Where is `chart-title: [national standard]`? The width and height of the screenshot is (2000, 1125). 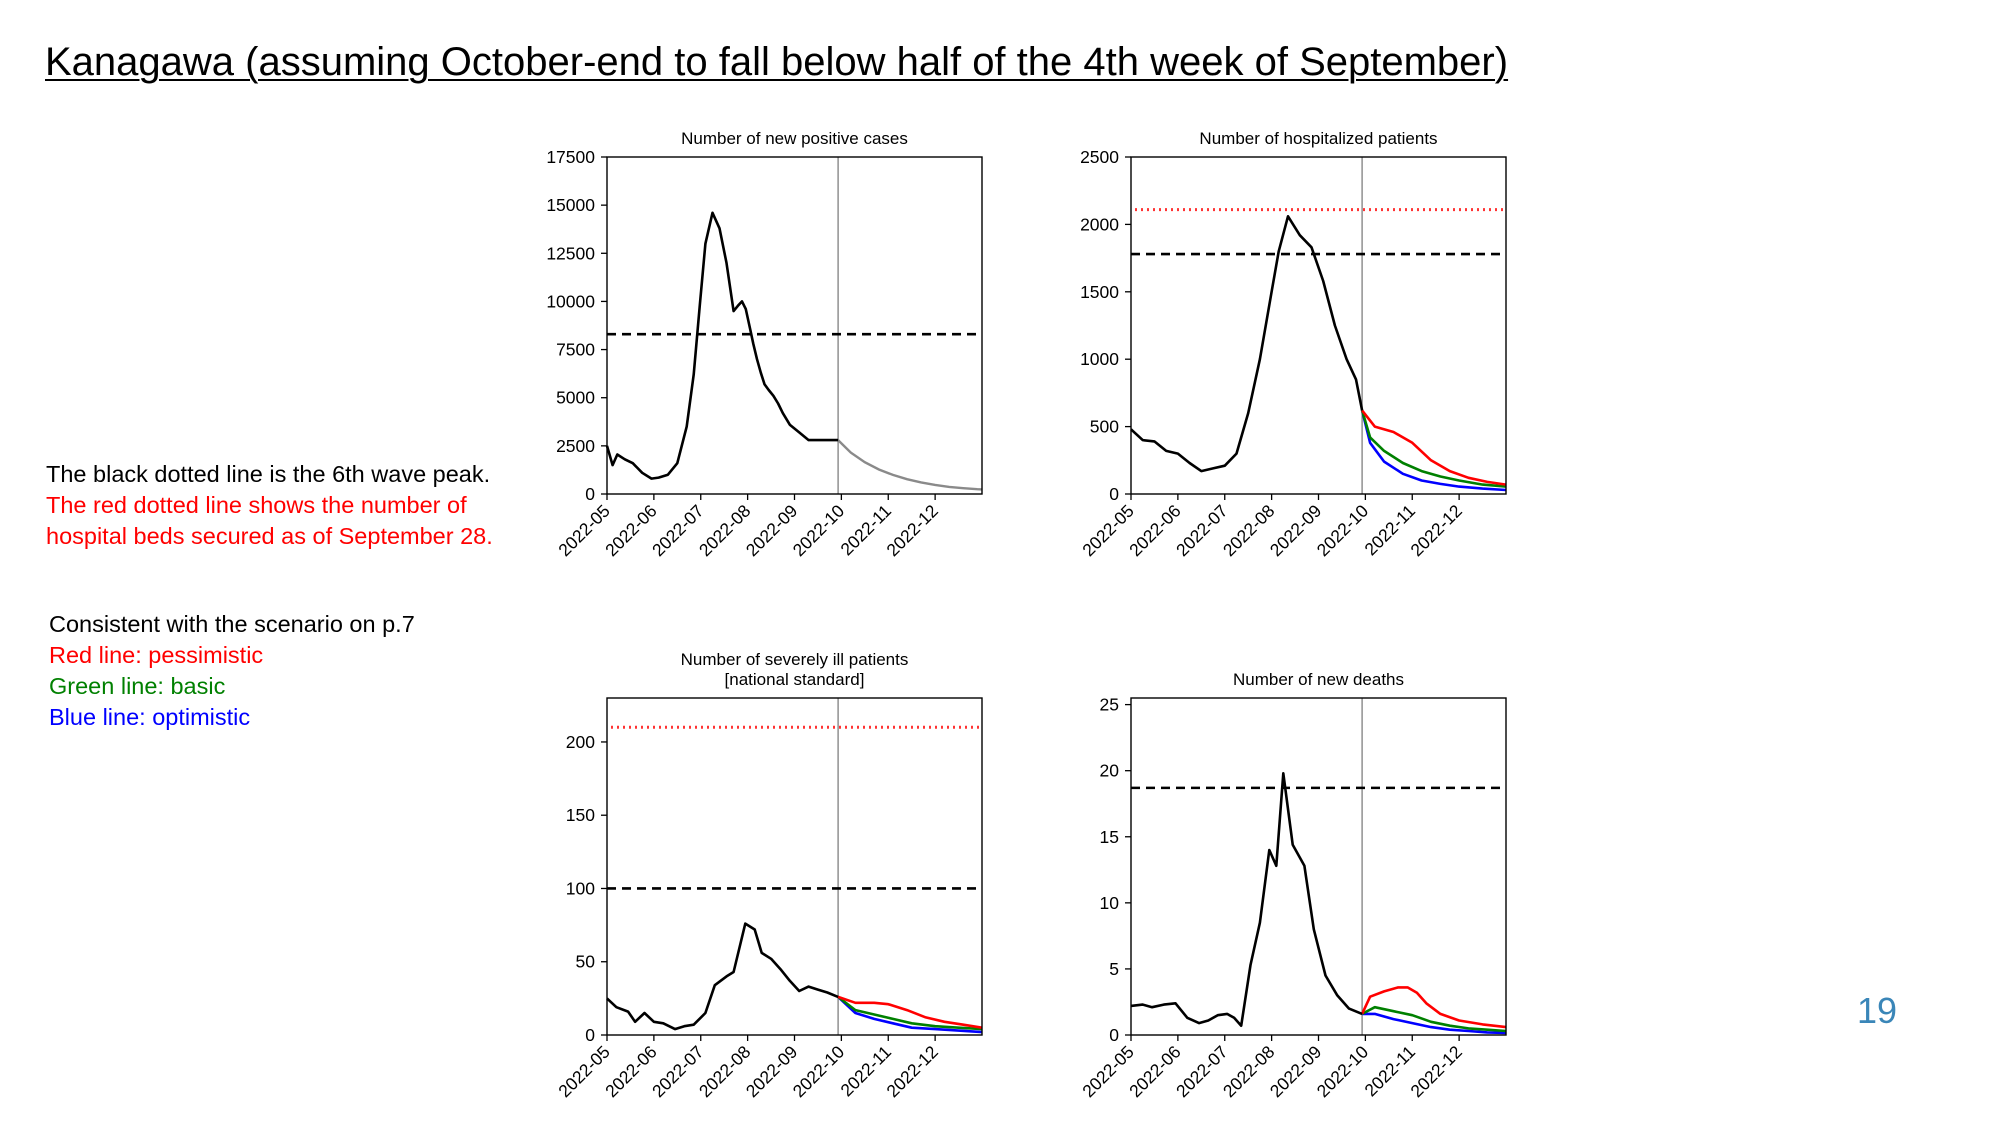 chart-title: [national standard] is located at coordinates (795, 679).